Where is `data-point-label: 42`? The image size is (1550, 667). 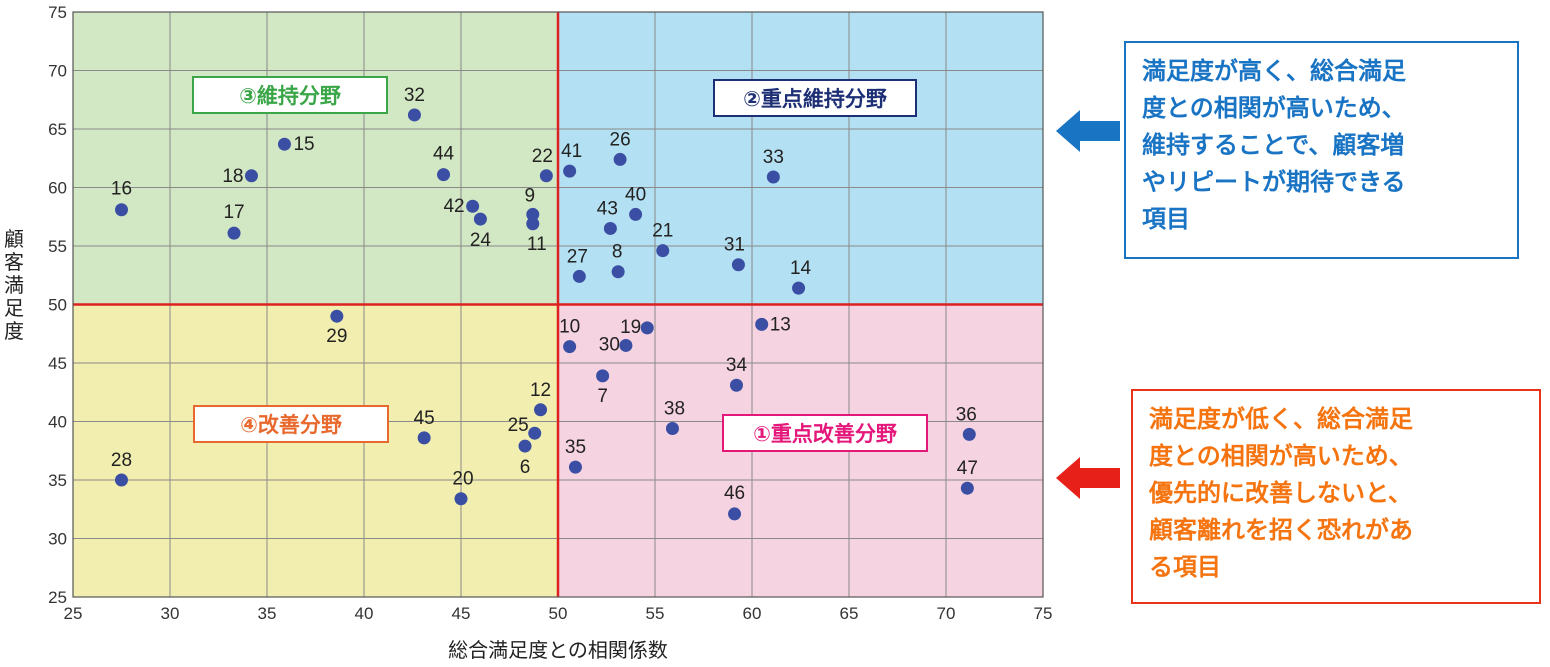
data-point-label: 42 is located at coordinates (453, 206).